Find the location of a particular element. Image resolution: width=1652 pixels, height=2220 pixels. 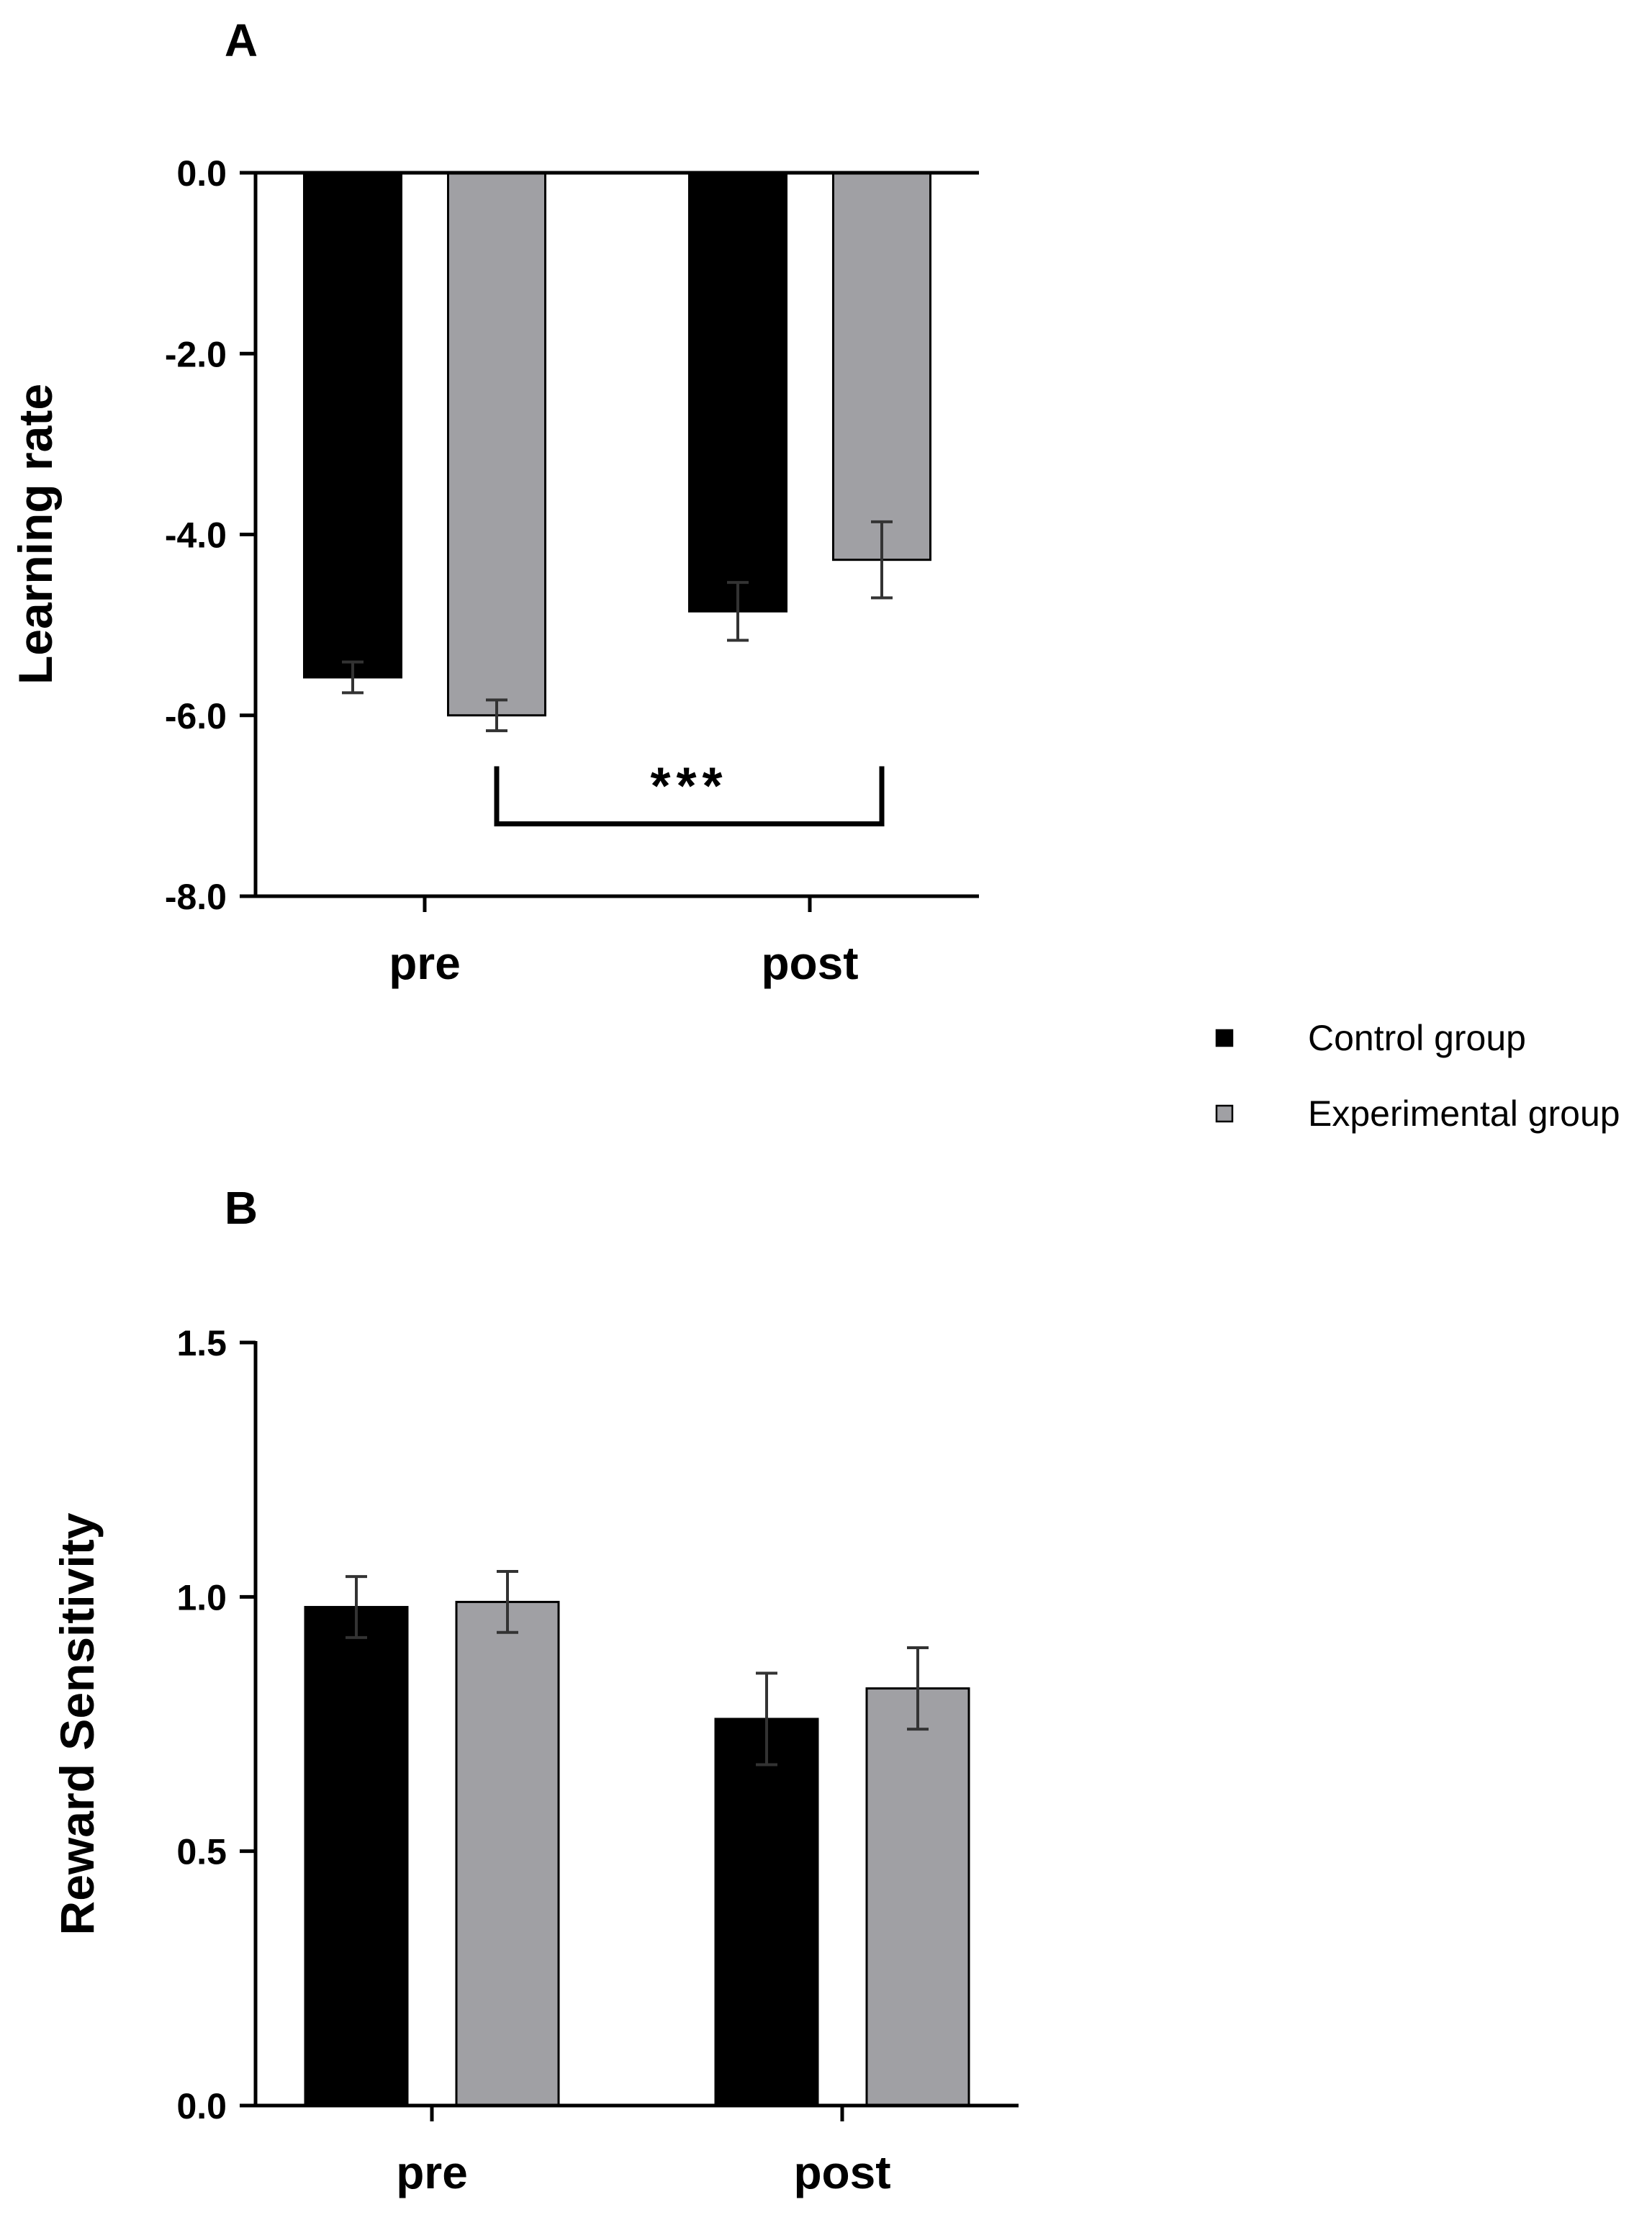

y-tick-label: -4.0 is located at coordinates (196, 535).